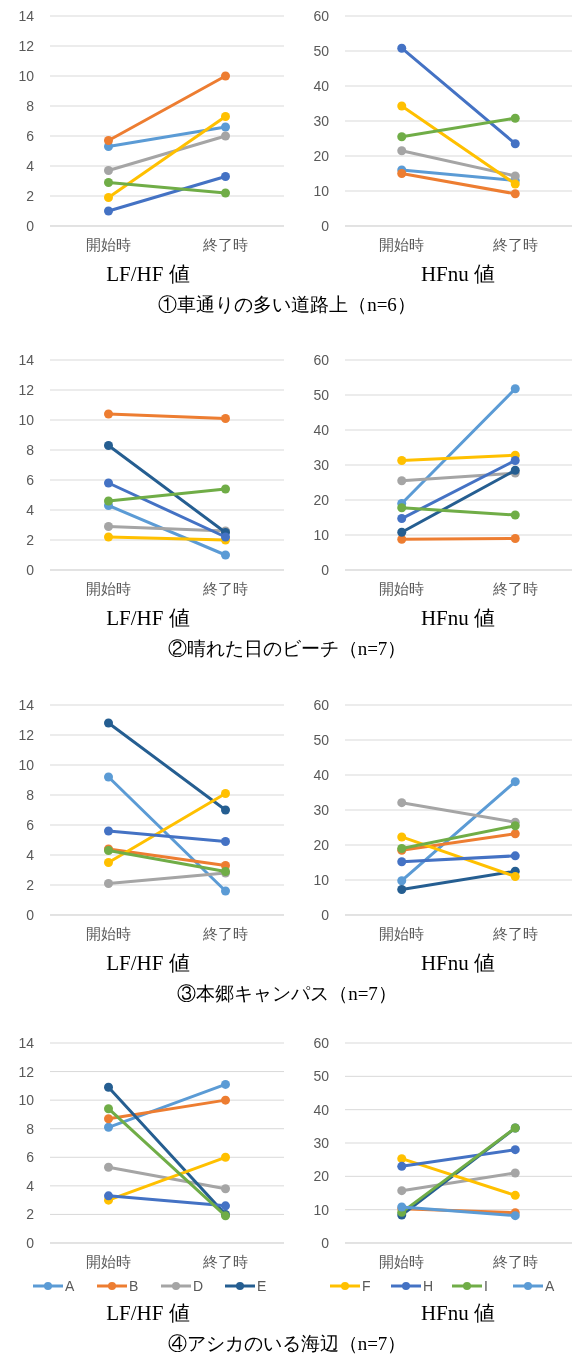 This screenshot has height=1355, width=574. Describe the element at coordinates (134, 1286) in the screenshot. I see `legend-label: B` at that location.